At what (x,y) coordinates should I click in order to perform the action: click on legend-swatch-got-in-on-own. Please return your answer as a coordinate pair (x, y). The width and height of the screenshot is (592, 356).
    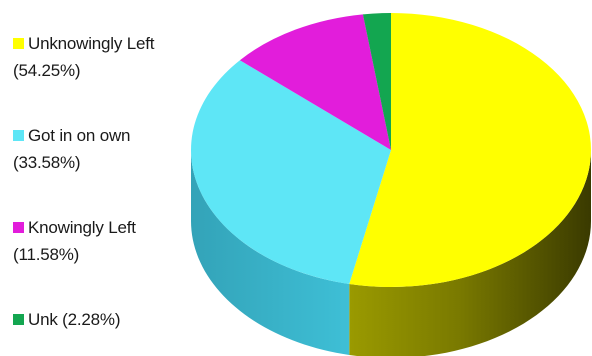
    Looking at the image, I should click on (18, 135).